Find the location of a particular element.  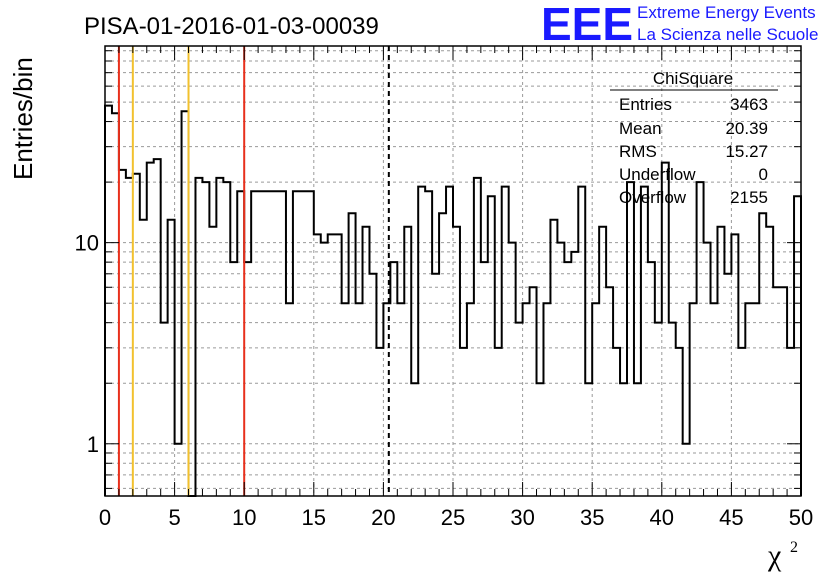

x-tick-label: 20 is located at coordinates (383, 517).